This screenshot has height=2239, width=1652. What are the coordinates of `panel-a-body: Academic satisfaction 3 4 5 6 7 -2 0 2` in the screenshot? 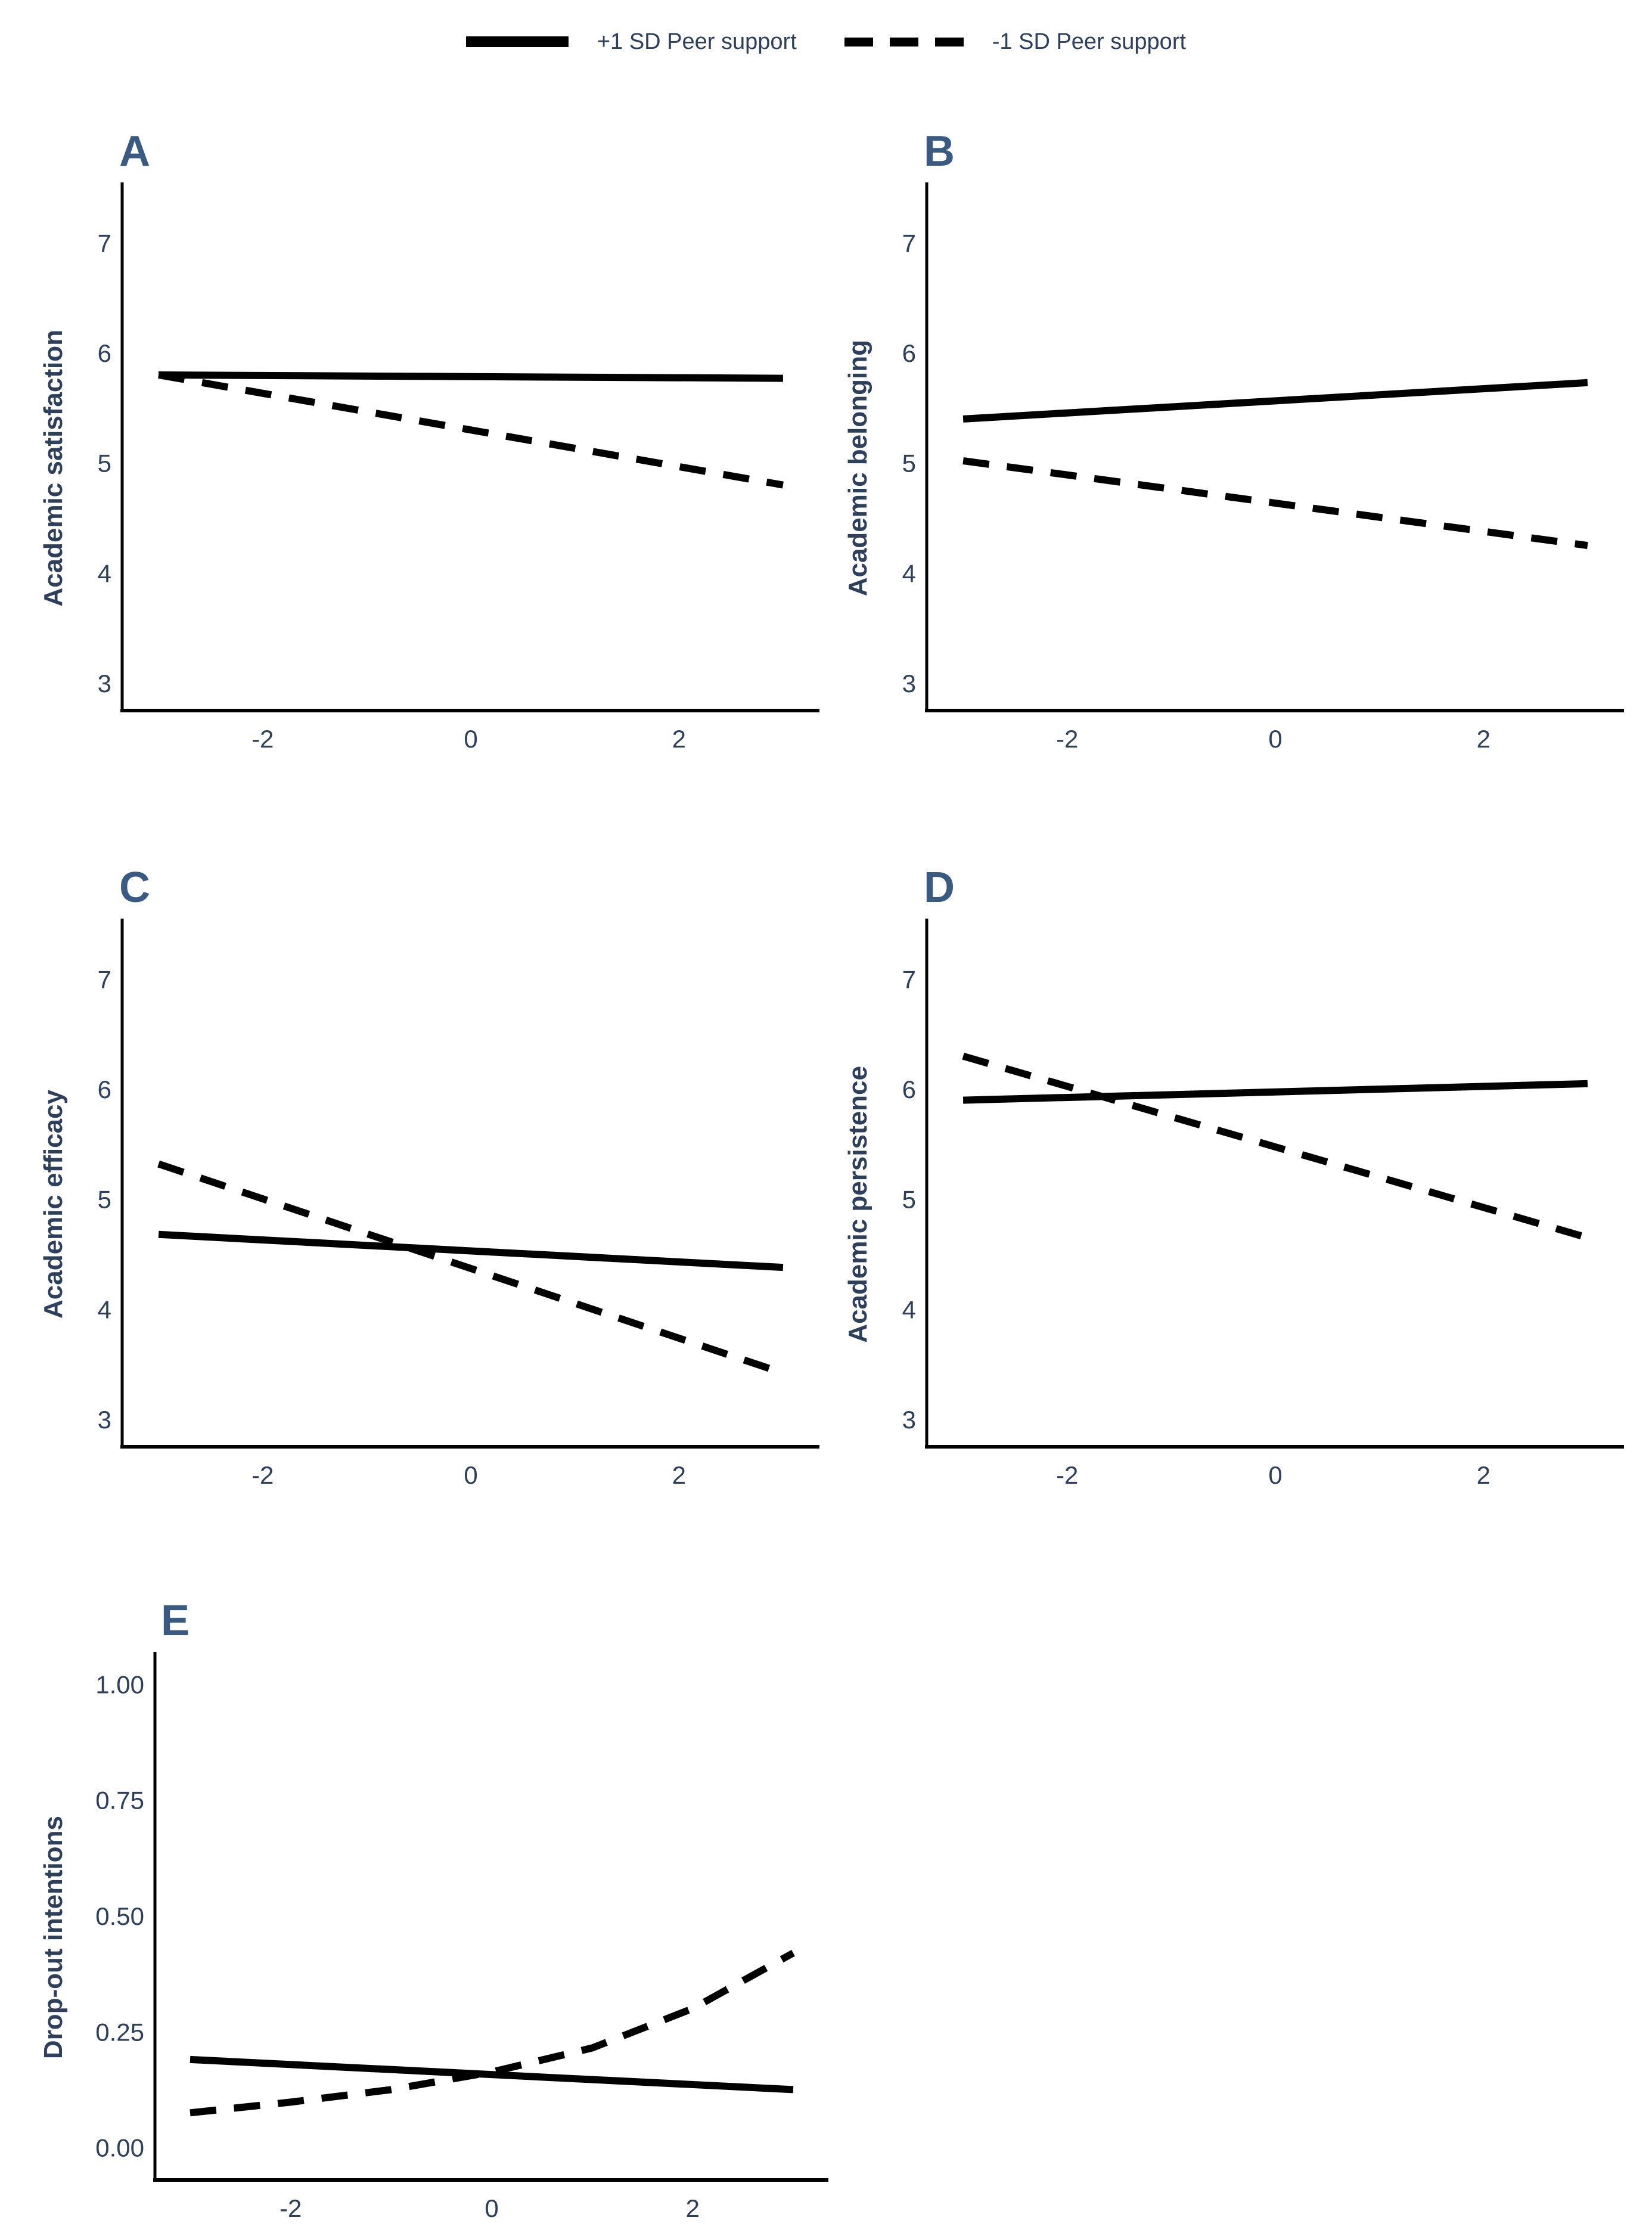 It's located at (431, 468).